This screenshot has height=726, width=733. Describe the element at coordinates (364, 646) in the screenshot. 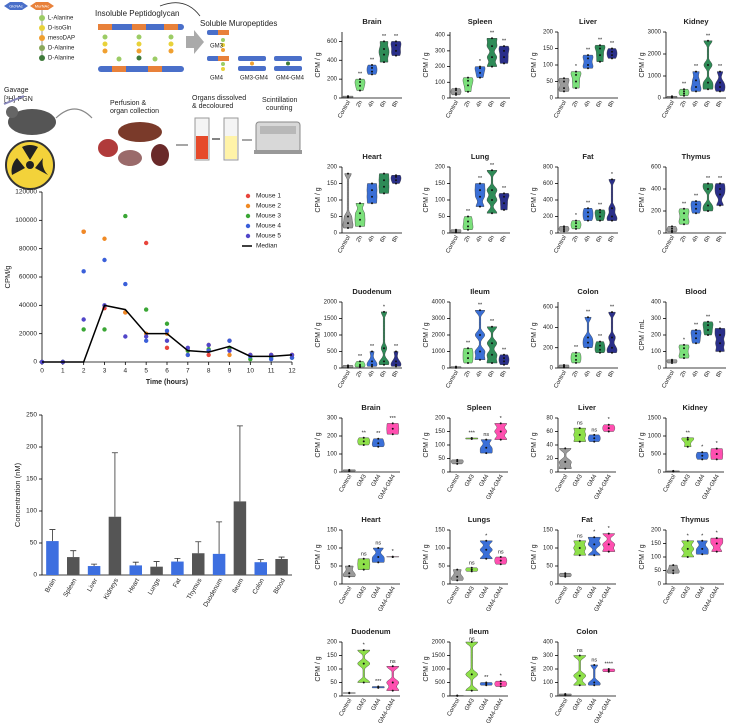

I see `significance: *` at that location.